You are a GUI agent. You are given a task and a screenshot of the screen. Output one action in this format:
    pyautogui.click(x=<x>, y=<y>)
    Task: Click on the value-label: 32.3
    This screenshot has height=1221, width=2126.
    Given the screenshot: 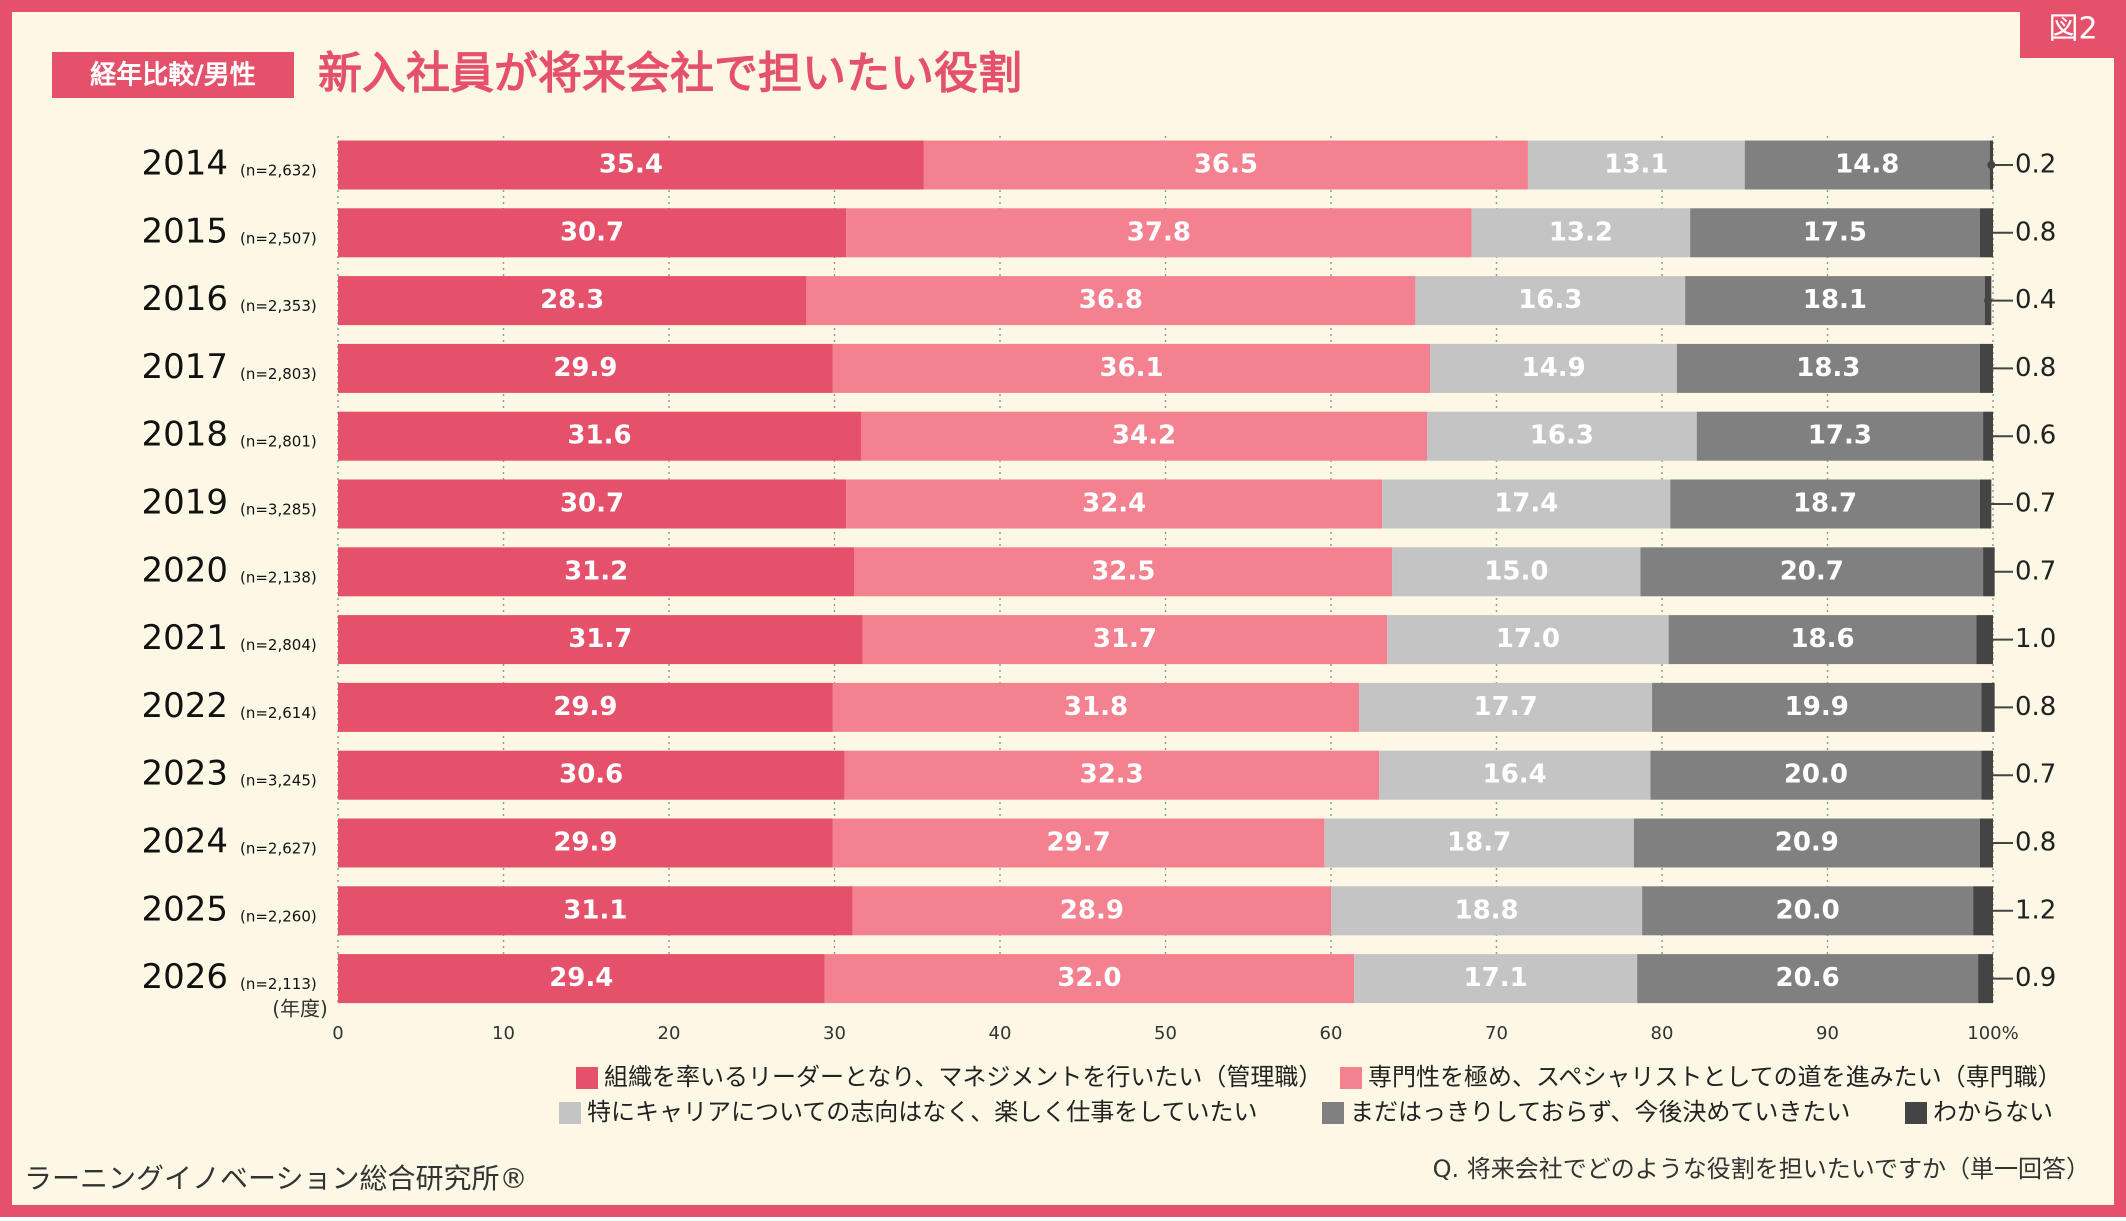 What is the action you would take?
    pyautogui.click(x=1112, y=775)
    